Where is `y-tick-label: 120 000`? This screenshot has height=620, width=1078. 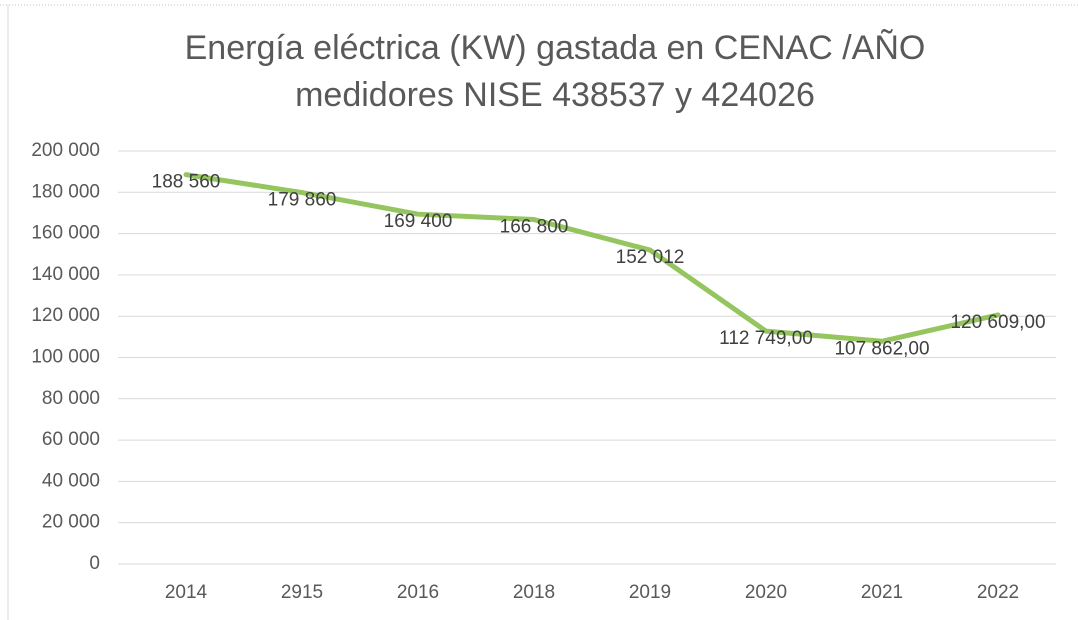 y-tick-label: 120 000 is located at coordinates (65, 315).